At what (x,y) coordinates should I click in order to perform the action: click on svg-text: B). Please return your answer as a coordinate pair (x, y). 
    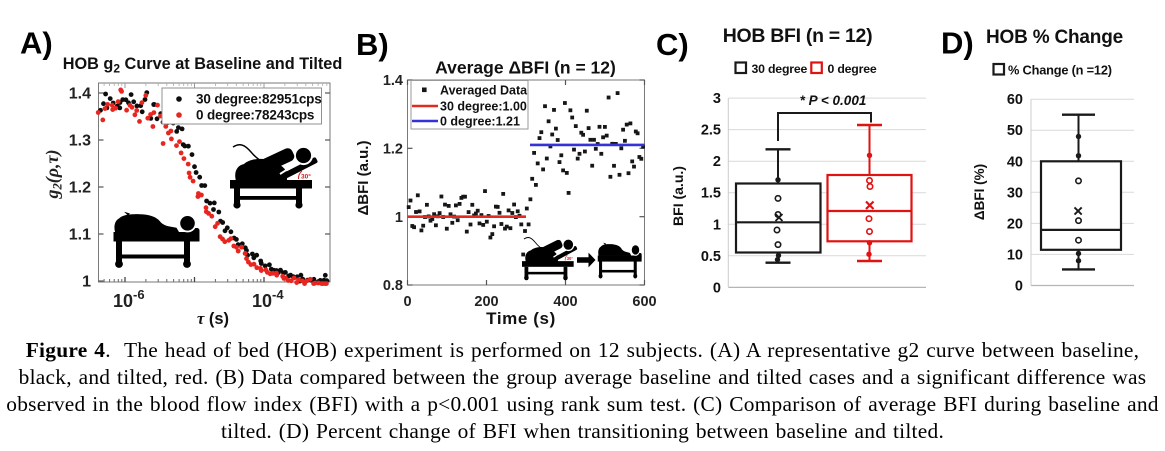
    Looking at the image, I should click on (372, 44).